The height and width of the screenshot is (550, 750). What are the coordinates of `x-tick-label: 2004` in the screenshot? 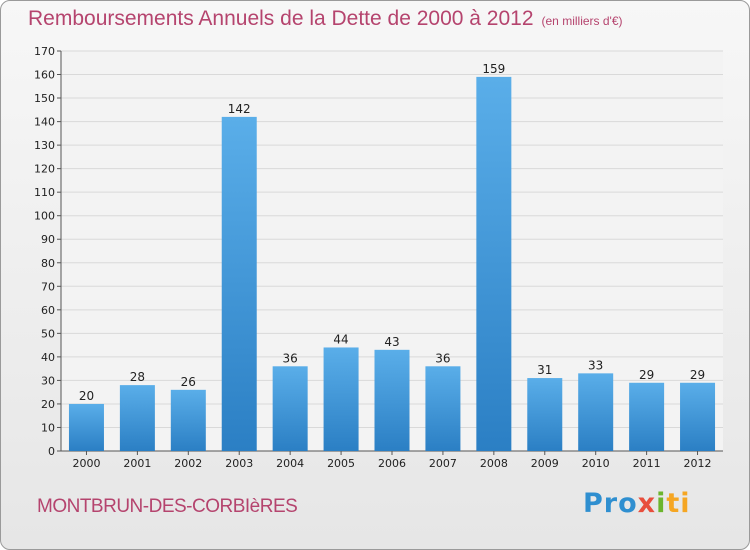 It's located at (290, 463).